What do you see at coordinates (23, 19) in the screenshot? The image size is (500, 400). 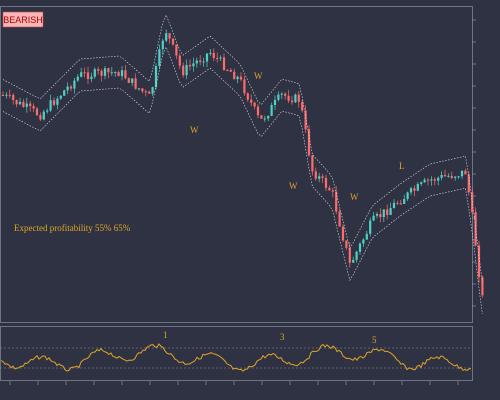 I see `badge-box` at bounding box center [23, 19].